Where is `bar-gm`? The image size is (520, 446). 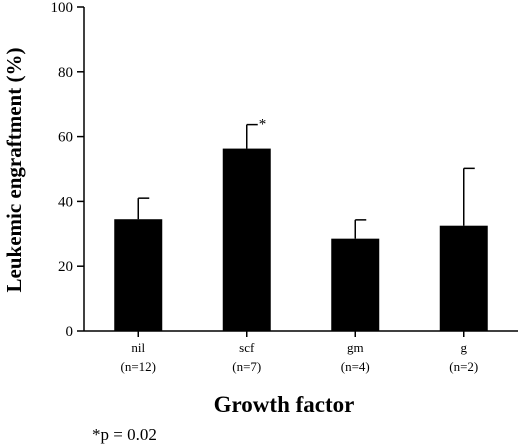 bar-gm is located at coordinates (355, 284).